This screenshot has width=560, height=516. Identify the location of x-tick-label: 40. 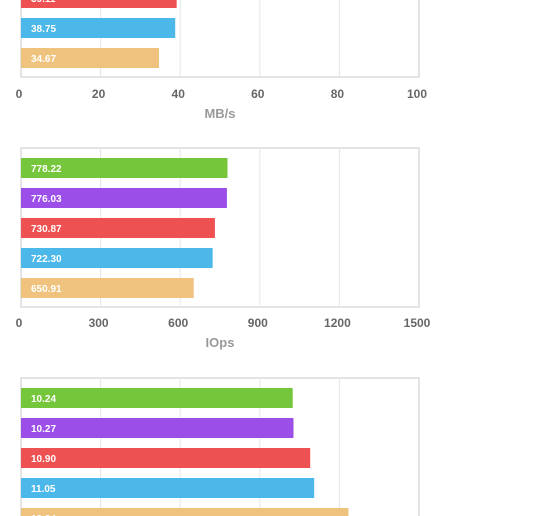
(179, 94).